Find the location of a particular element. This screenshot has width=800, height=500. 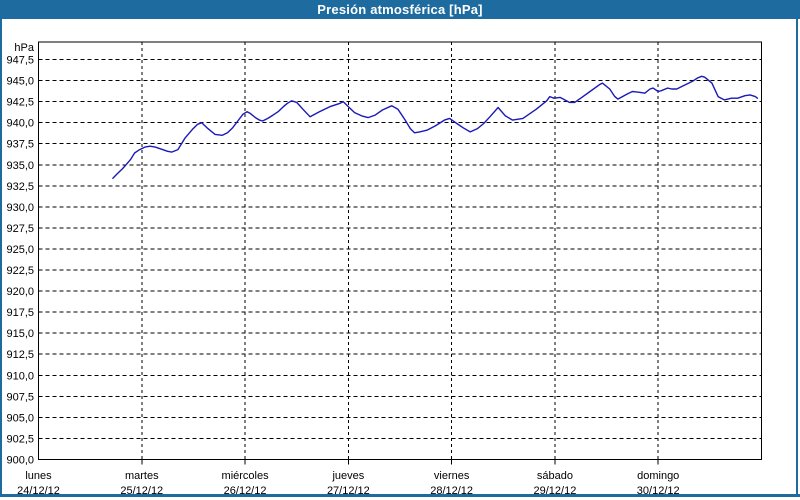

day-name-label: miércoles is located at coordinates (246, 476).